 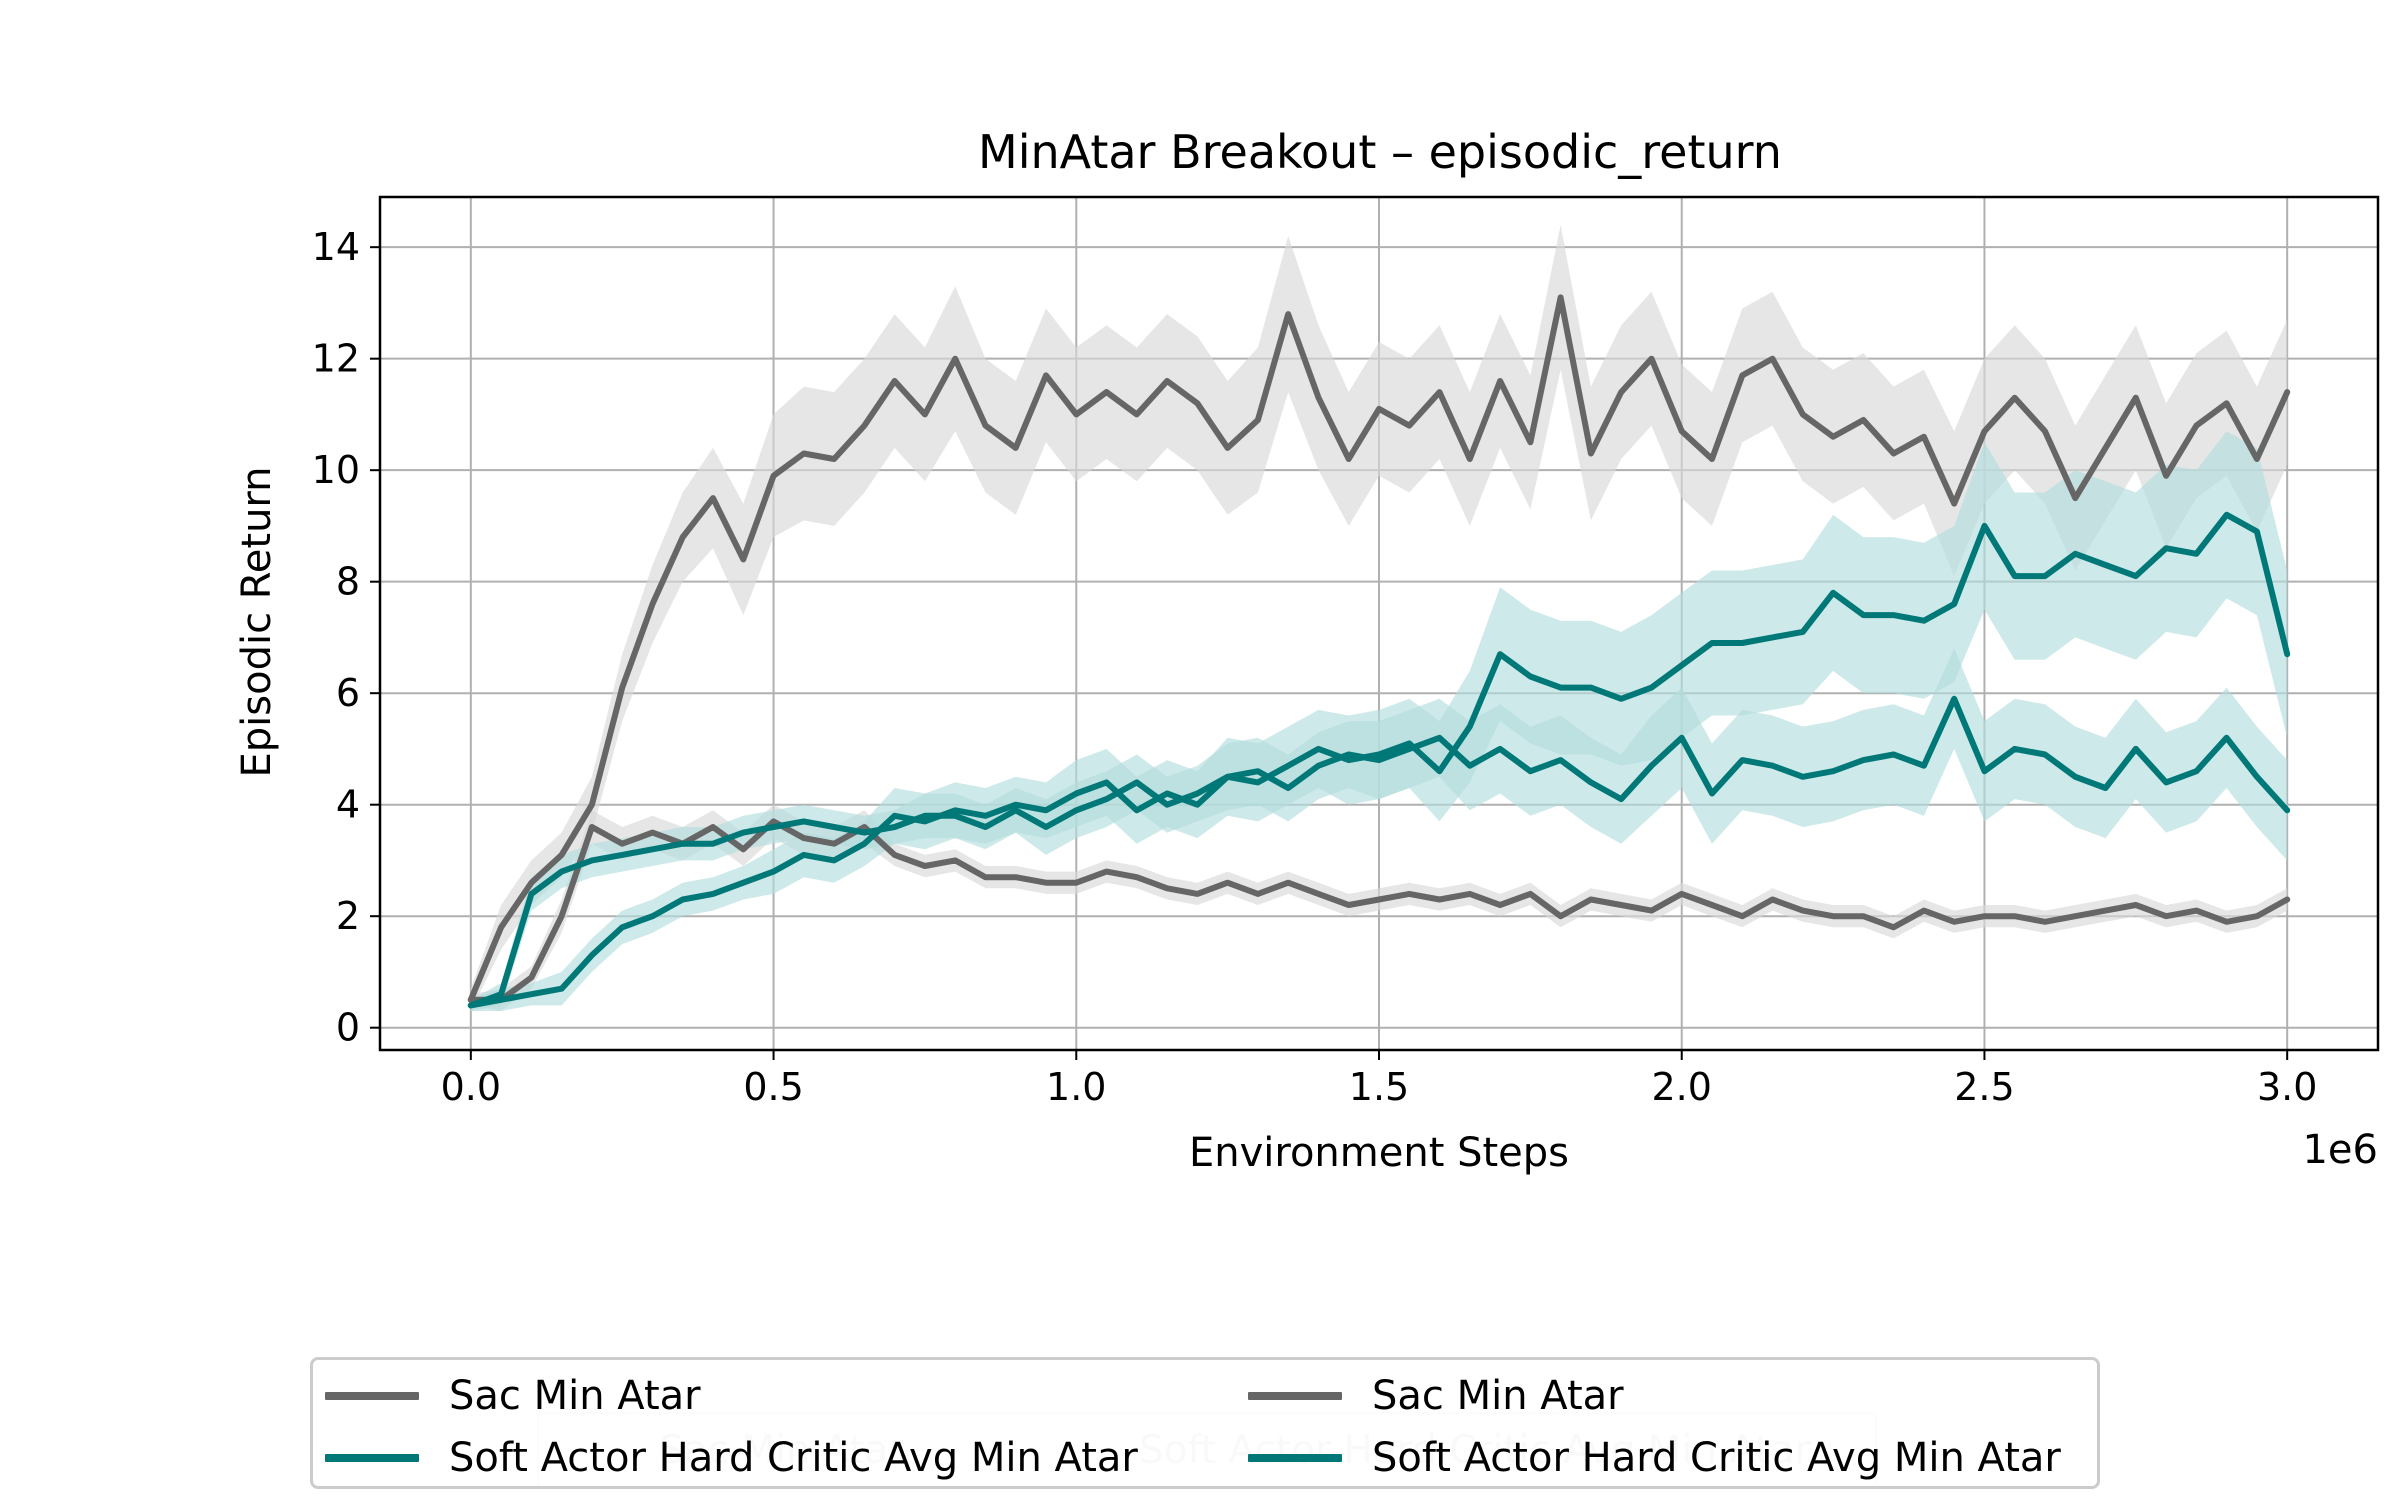 I want to click on y-tick-label: 4, so click(x=348, y=805).